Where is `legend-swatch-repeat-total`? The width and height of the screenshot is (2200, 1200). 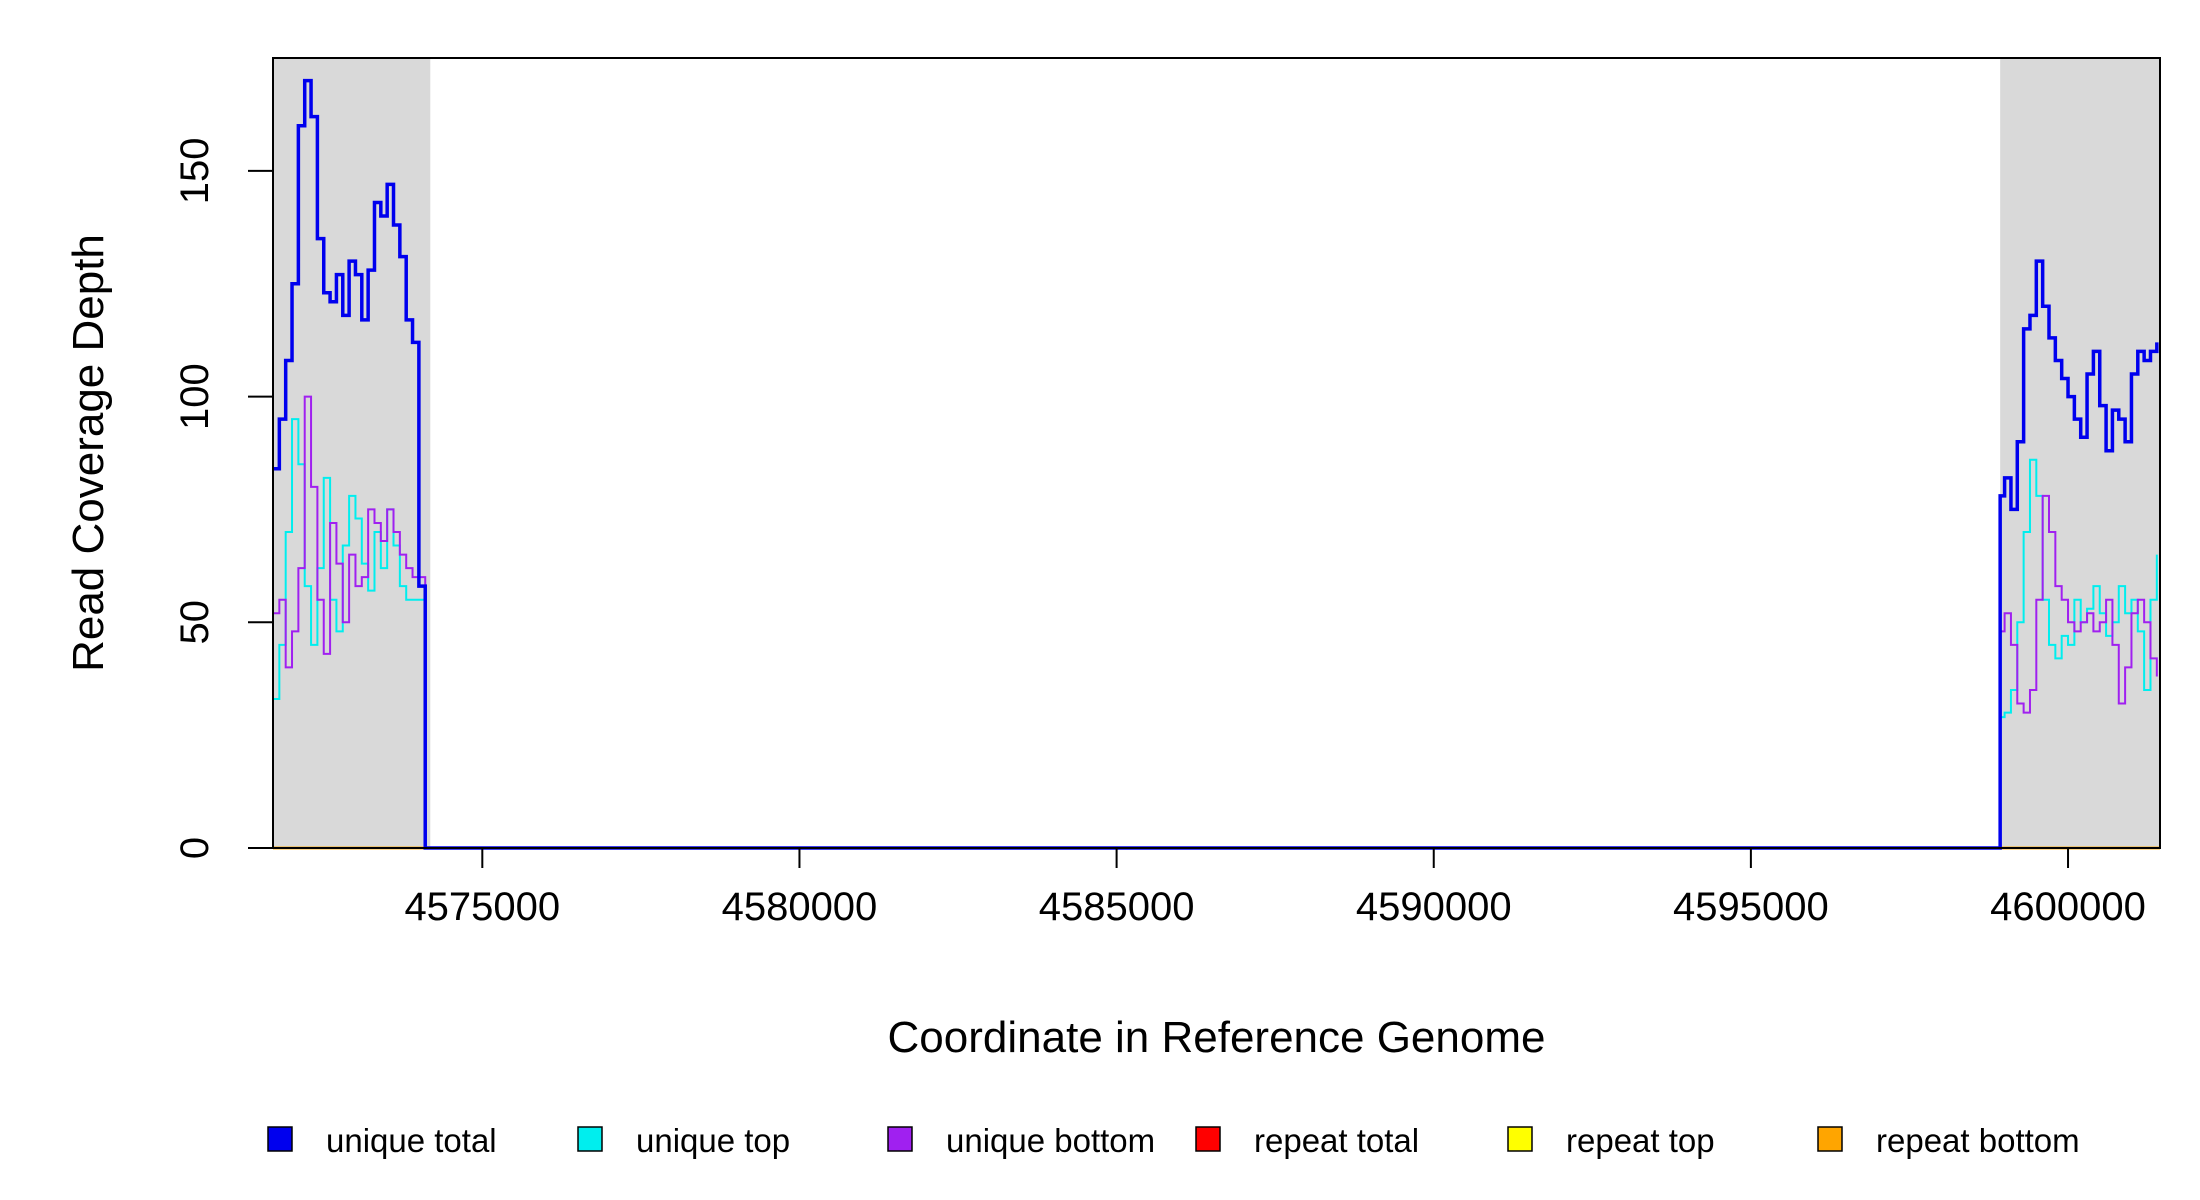
legend-swatch-repeat-total is located at coordinates (1208, 1139).